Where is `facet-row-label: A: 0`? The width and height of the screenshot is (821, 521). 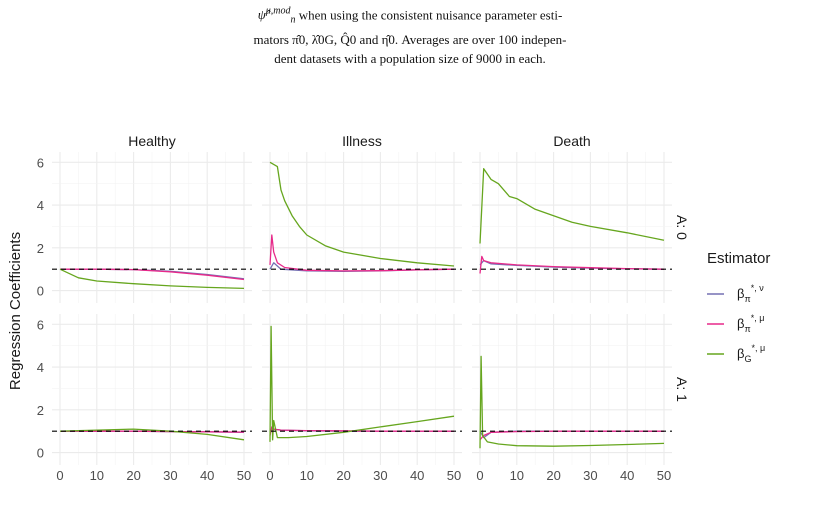
facet-row-label: A: 0 is located at coordinates (682, 227).